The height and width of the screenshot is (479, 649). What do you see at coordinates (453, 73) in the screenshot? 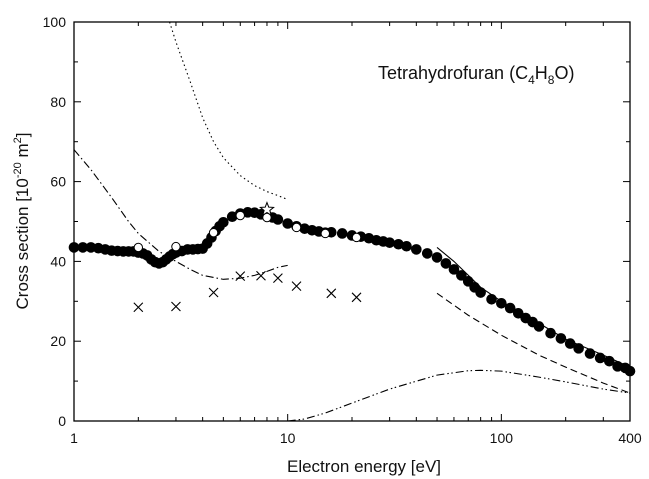
I see `annotation-text: Tetrahydrofuran (C` at bounding box center [453, 73].